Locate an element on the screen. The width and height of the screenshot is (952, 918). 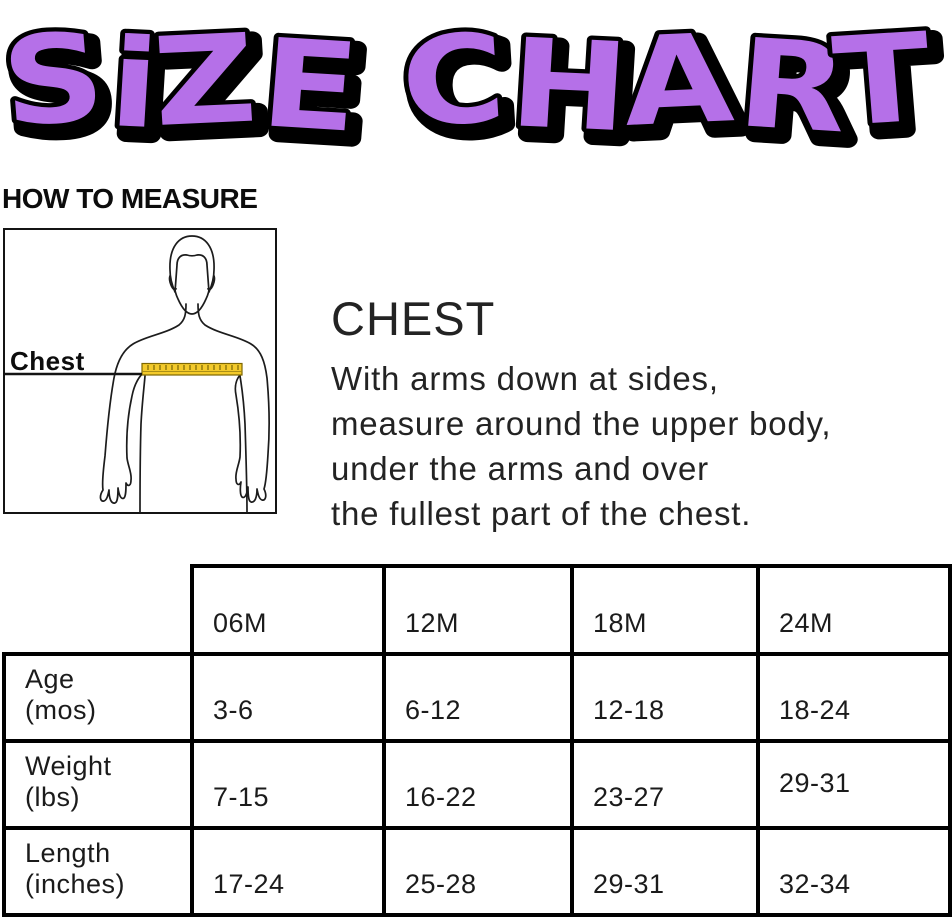
chest-description-line: measure around the upper body, is located at coordinates (581, 423).